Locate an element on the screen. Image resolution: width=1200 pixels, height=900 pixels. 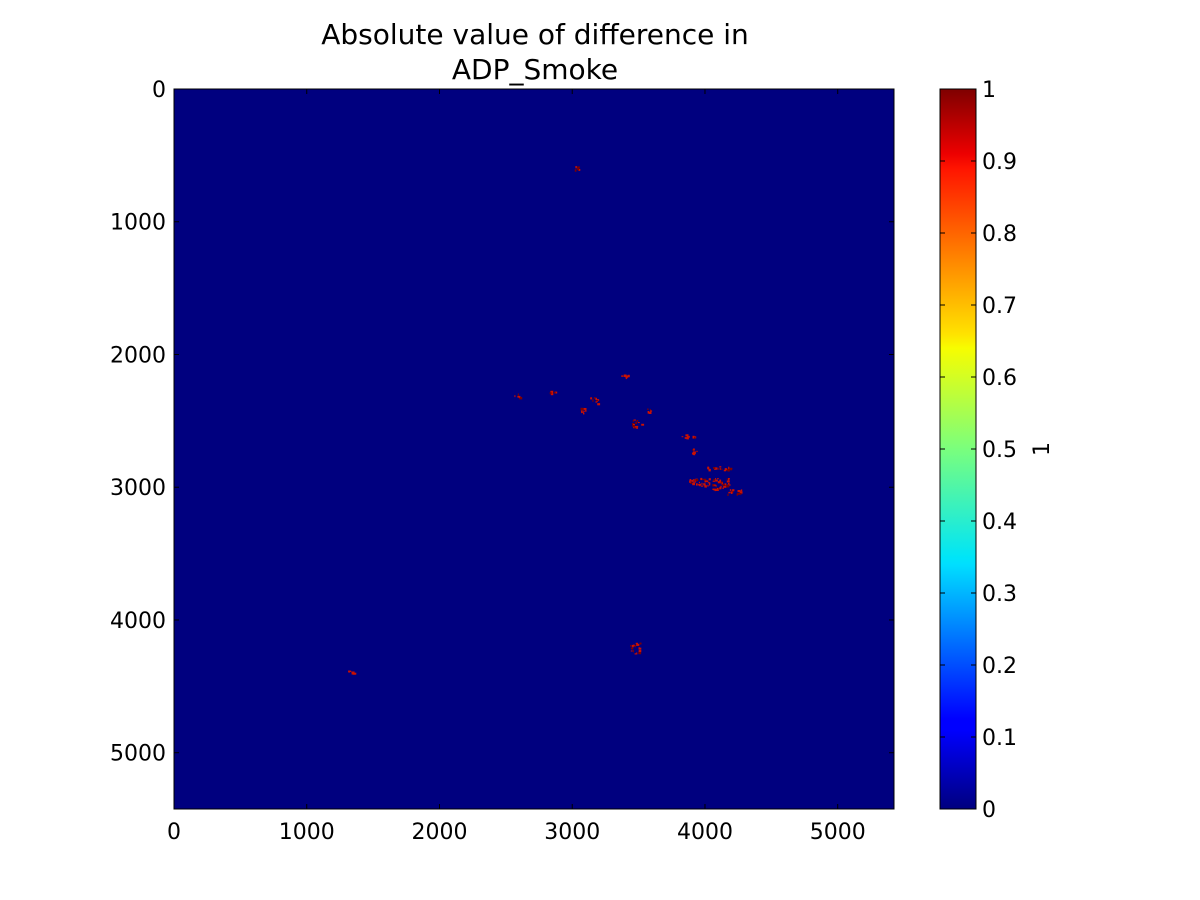
x-tick-label: 5000 is located at coordinates (838, 832).